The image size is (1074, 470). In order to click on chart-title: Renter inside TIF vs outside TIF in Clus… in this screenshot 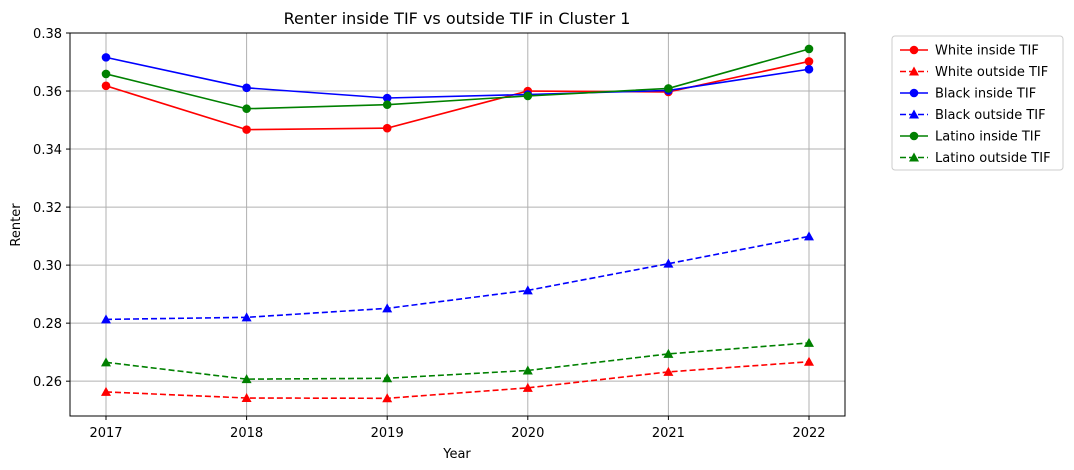, I will do `click(457, 18)`.